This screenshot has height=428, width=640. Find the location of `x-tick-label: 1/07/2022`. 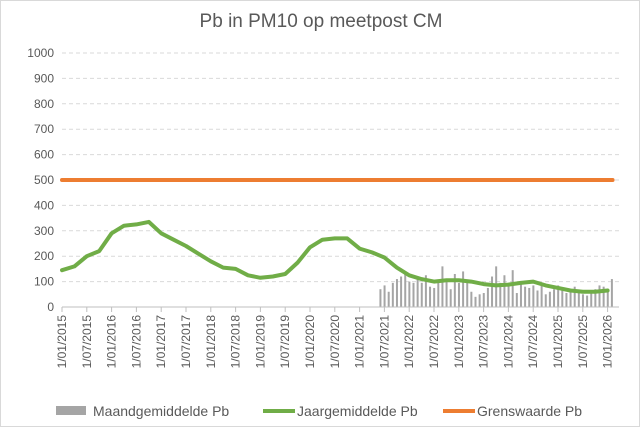

x-tick-label: 1/07/2022 is located at coordinates (434, 342).